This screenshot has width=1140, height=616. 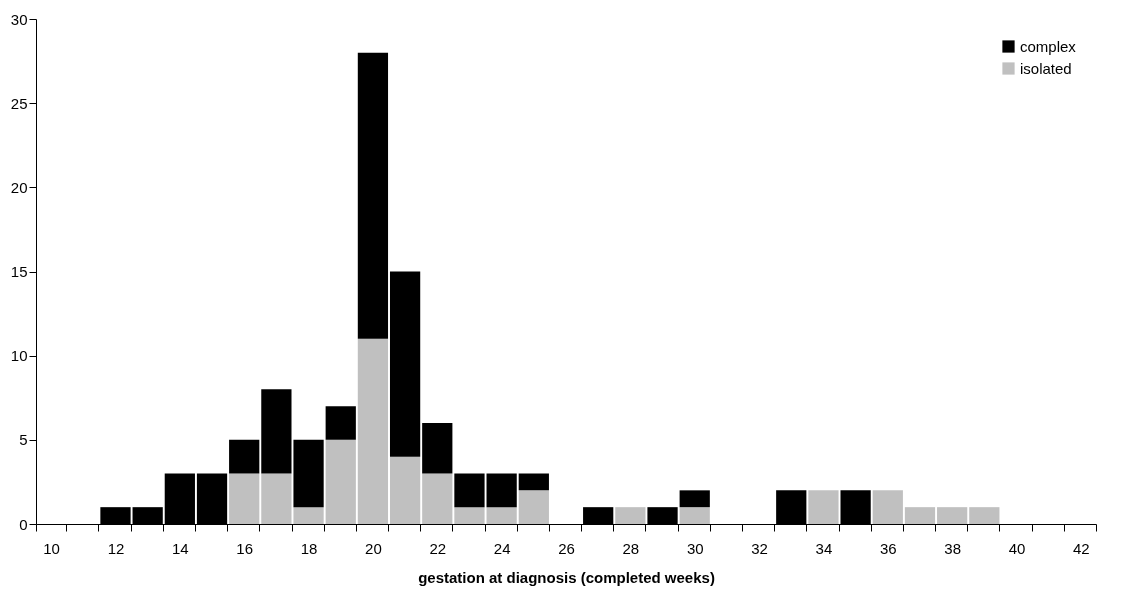 What do you see at coordinates (1017, 548) in the screenshot?
I see `x-tick-label: 40` at bounding box center [1017, 548].